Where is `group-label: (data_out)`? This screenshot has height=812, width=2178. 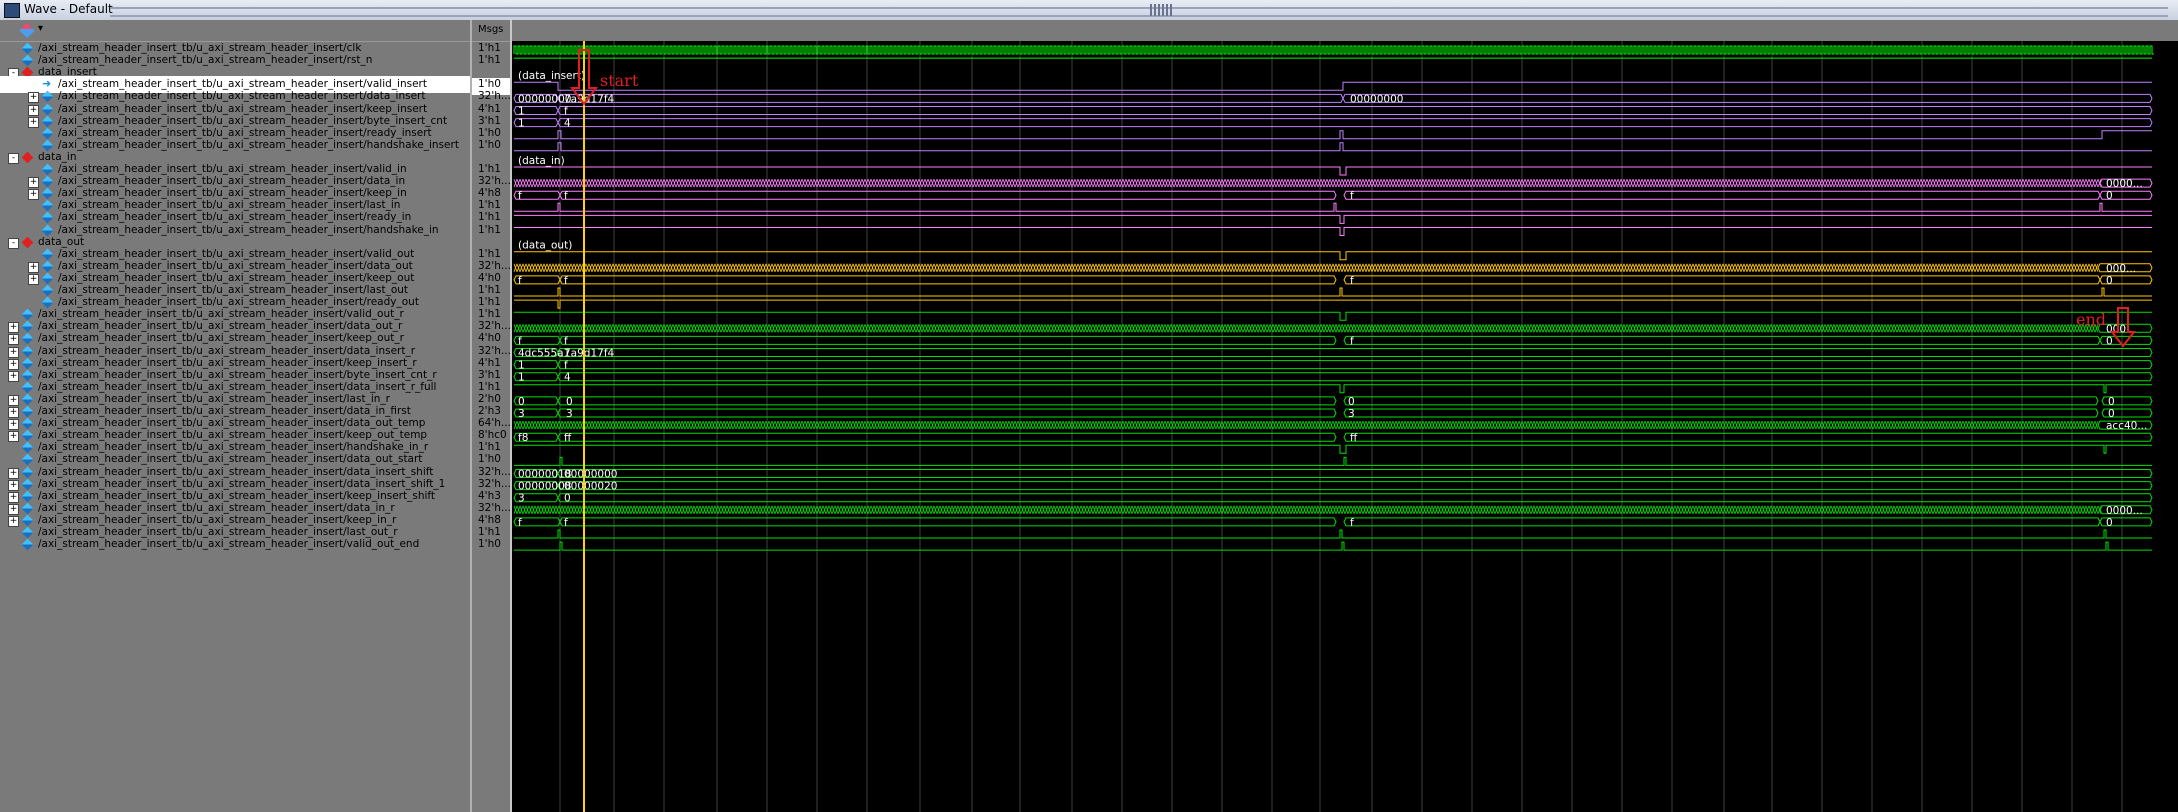
group-label: (data_out) is located at coordinates (545, 246).